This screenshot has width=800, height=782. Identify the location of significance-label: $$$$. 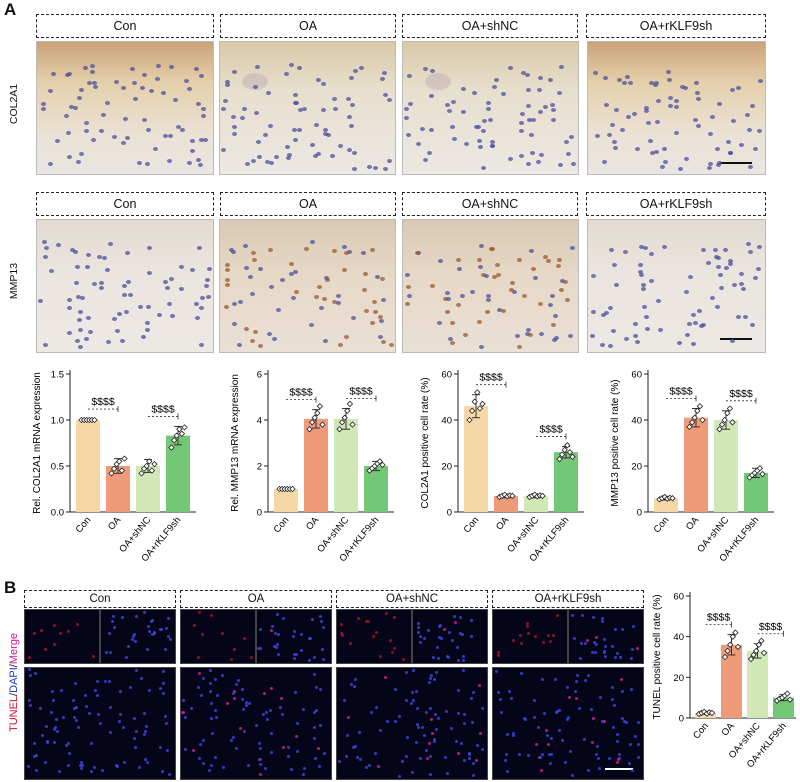
(361, 392).